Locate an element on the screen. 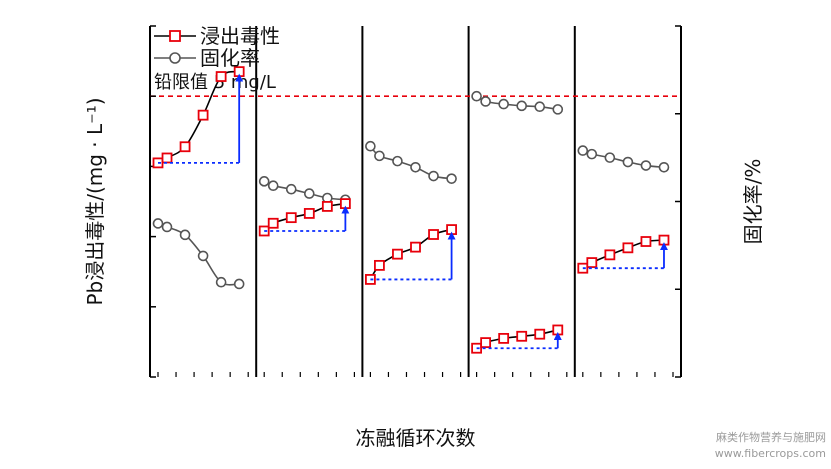 The width and height of the screenshot is (831, 469). x-axis-label: 冻融循环次数 is located at coordinates (416, 438).